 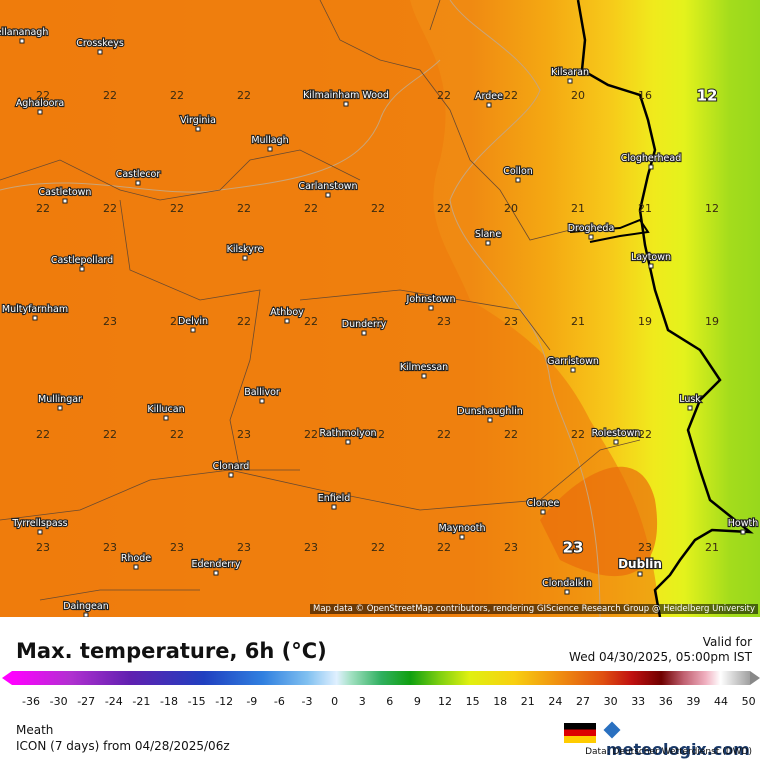 I want to click on scale-tick-label: -12, so click(x=224, y=701).